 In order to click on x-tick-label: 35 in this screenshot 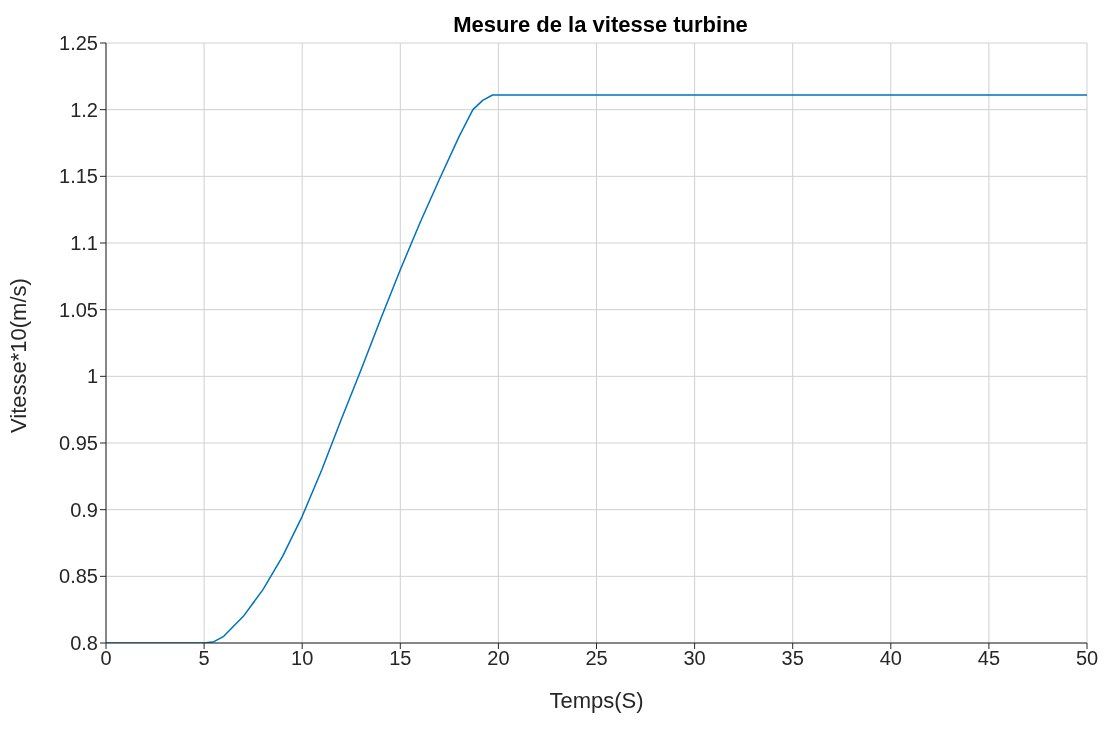, I will do `click(792, 658)`.